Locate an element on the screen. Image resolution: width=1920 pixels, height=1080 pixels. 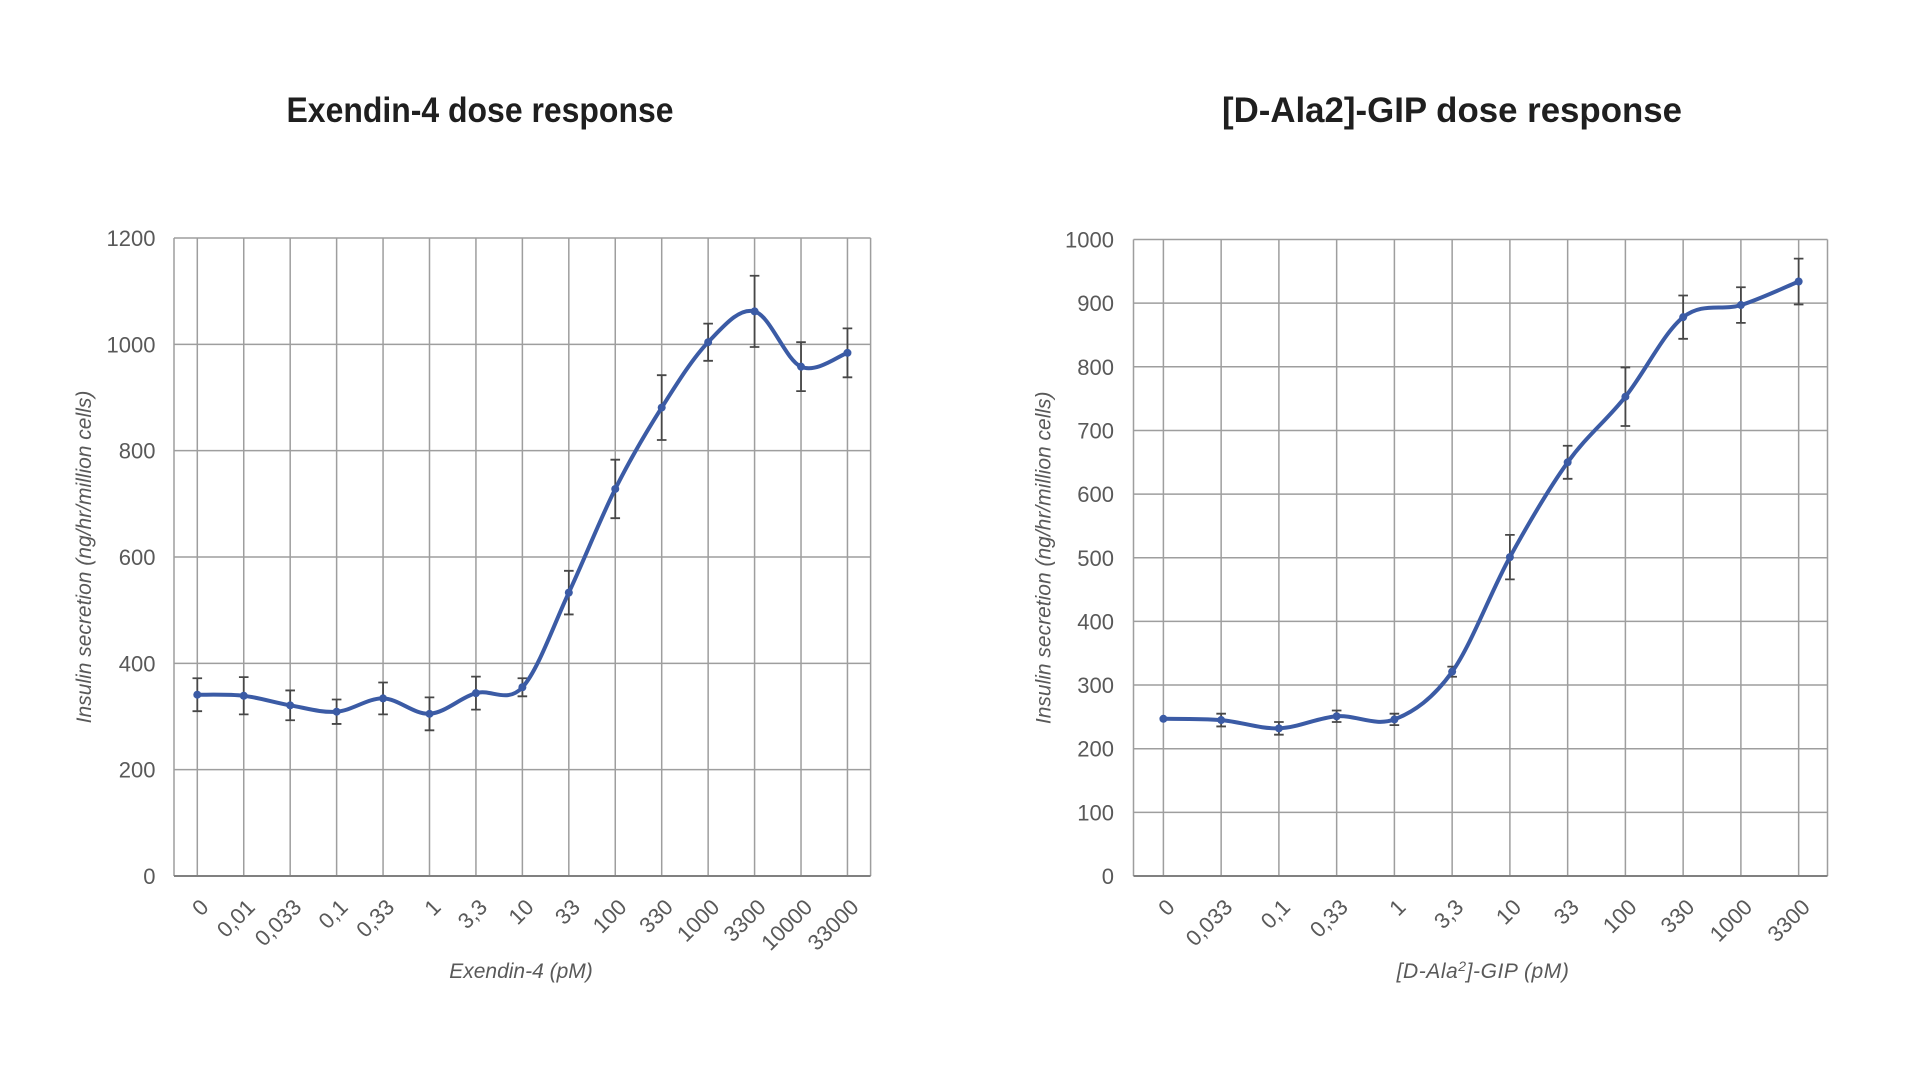
svg-text: [D-Ala2]-GIP dose response is located at coordinates (1452, 110).